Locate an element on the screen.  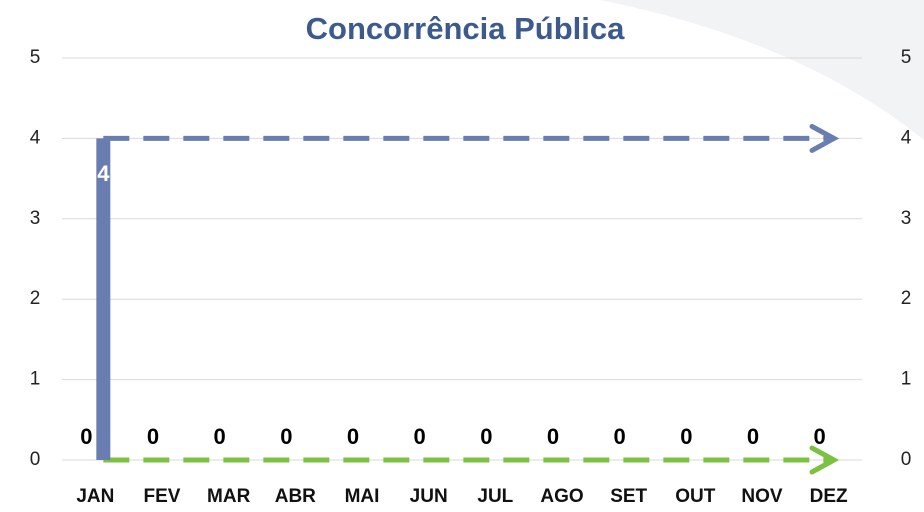
y-tick-label: 1 is located at coordinates (35, 379).